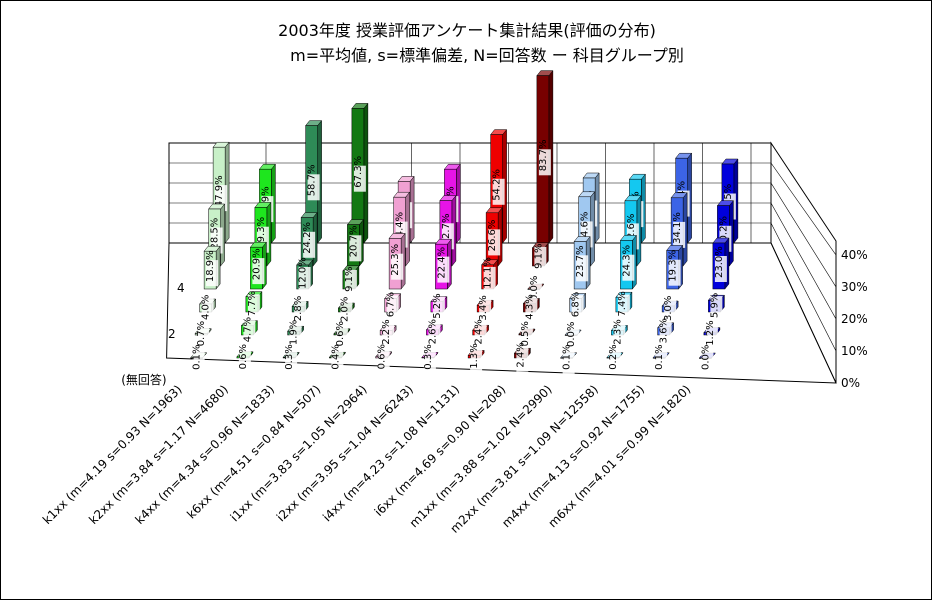  I want to click on series-row-label: (無回答), so click(143, 379).